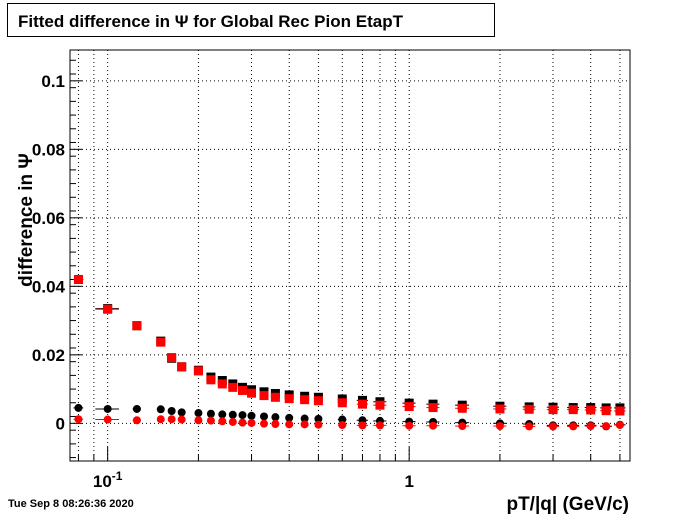  What do you see at coordinates (349, 423) in the screenshot?
I see `series-circle-red` at bounding box center [349, 423].